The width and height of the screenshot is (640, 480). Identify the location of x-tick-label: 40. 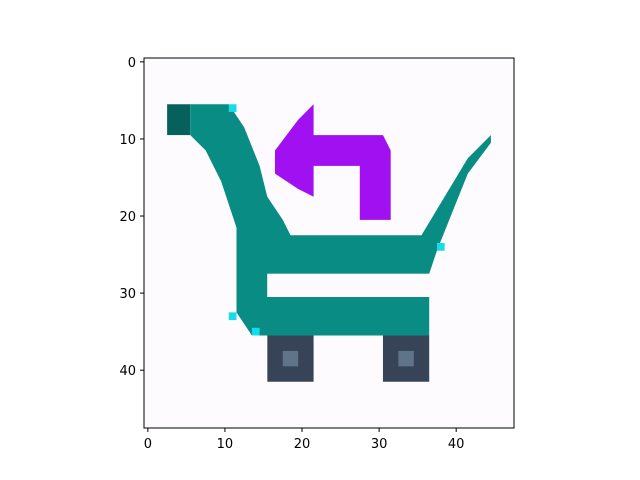
(456, 444).